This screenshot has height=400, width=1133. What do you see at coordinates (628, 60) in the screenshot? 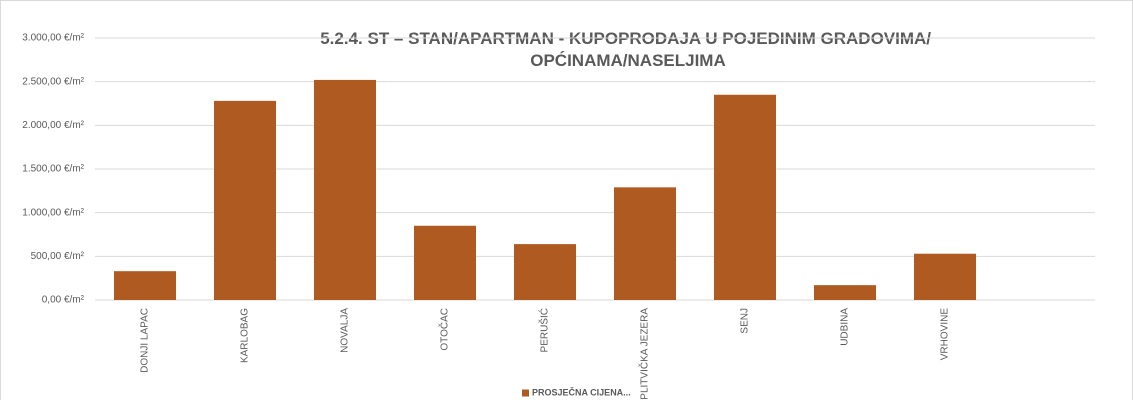
I see `title-line: OPĆINAMA/NASELJIMA` at bounding box center [628, 60].